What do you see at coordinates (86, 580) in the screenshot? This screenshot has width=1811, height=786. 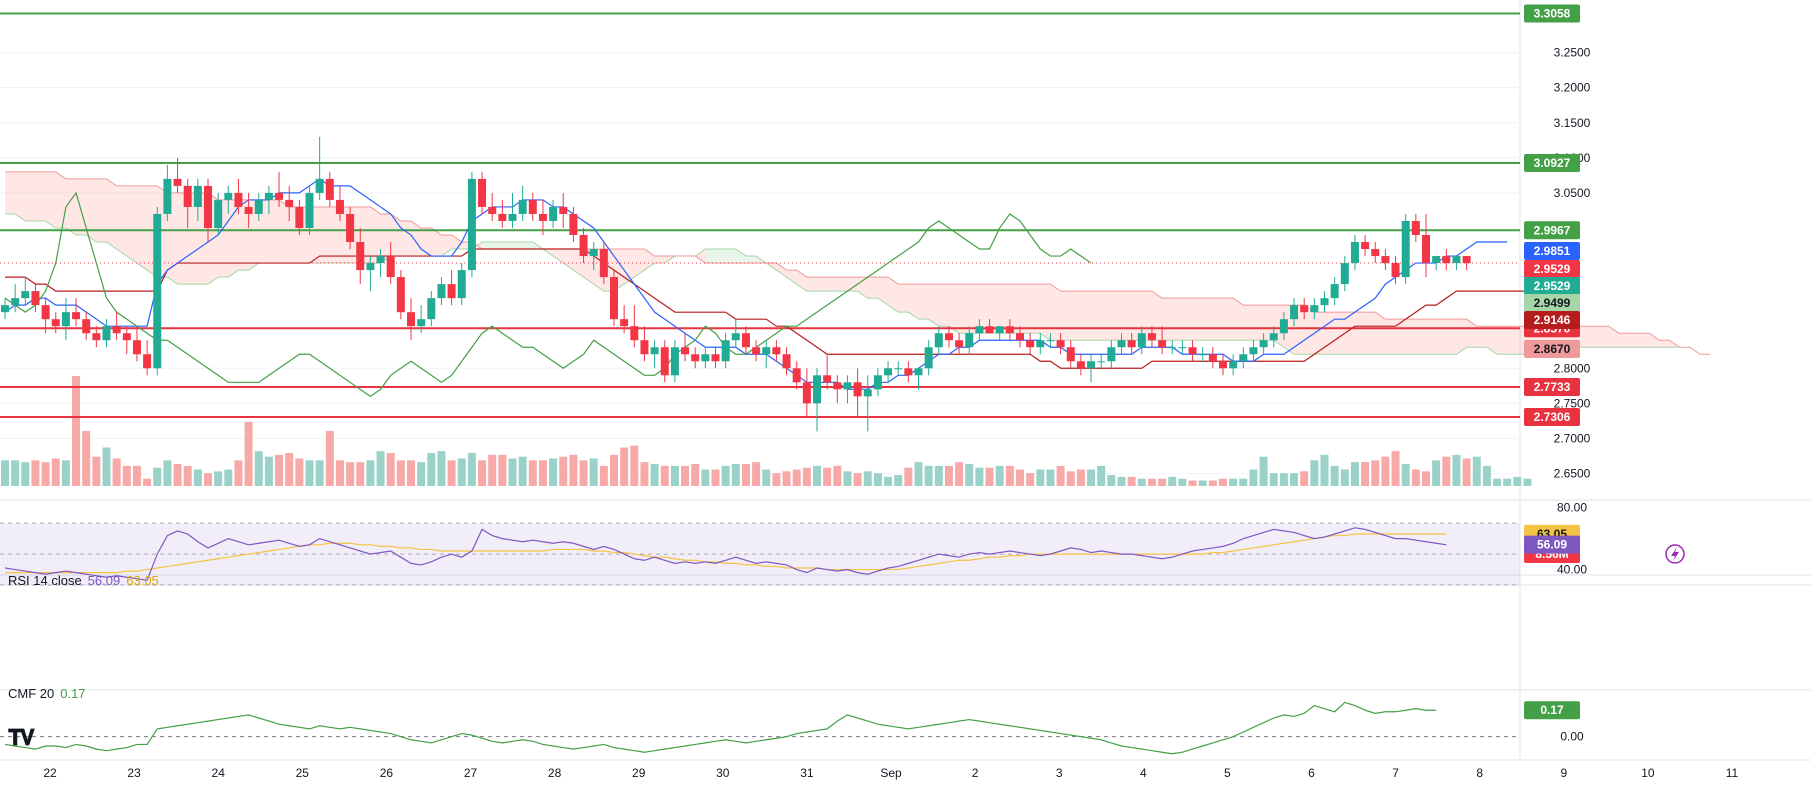 I see `rsi-legend: RSI 14 close 56.09 63.05` at bounding box center [86, 580].